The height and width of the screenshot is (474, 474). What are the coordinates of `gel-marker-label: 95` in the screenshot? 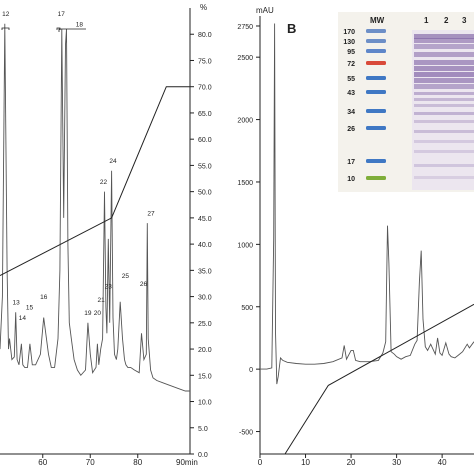 It's located at (351, 52).